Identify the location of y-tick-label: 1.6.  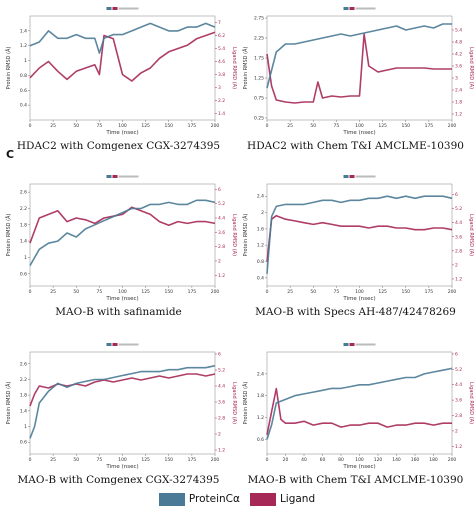
(260, 229).